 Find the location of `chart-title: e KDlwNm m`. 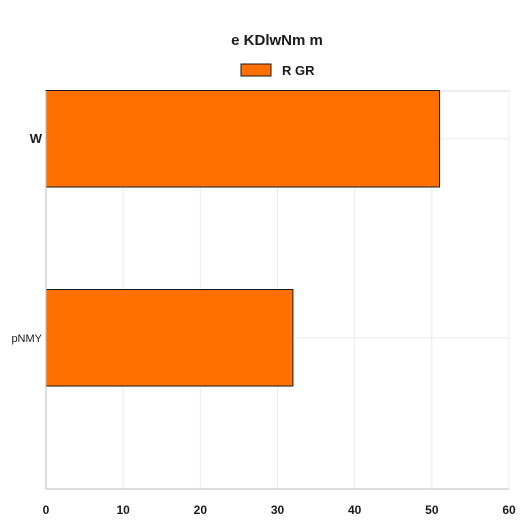

chart-title: e KDlwNm m is located at coordinates (277, 40).